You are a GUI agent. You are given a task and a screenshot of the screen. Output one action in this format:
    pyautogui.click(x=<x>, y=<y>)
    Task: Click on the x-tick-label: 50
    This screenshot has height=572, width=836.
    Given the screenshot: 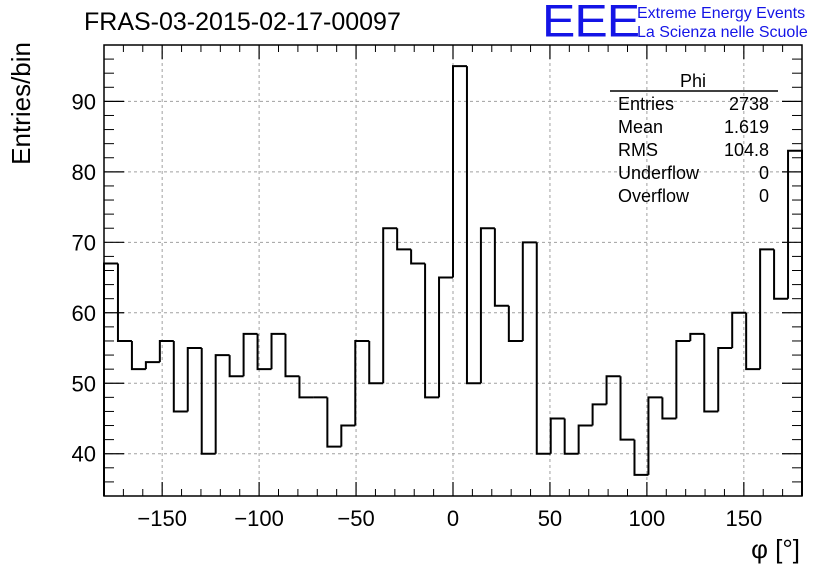 What is the action you would take?
    pyautogui.click(x=550, y=518)
    